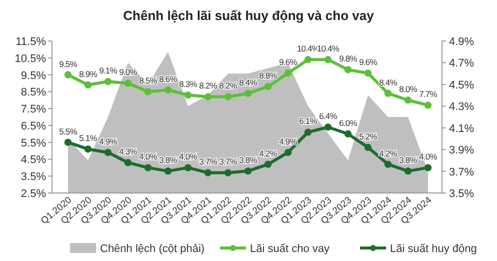 The height and width of the screenshot is (261, 497). Describe the element at coordinates (461, 42) in the screenshot. I see `y2-tick-label: 4.9%` at that location.